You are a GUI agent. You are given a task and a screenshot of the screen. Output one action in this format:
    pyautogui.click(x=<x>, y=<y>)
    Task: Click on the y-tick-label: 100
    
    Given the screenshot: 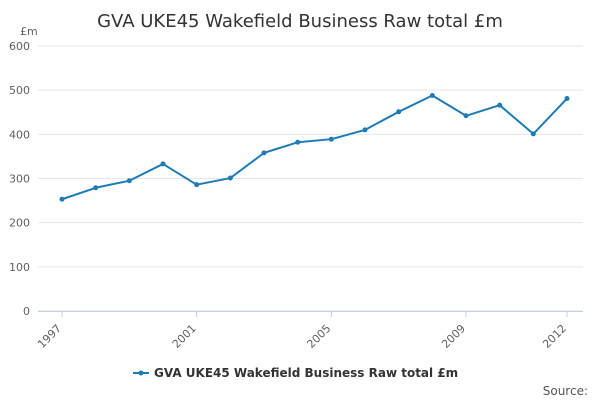 What is the action you would take?
    pyautogui.click(x=19, y=267)
    